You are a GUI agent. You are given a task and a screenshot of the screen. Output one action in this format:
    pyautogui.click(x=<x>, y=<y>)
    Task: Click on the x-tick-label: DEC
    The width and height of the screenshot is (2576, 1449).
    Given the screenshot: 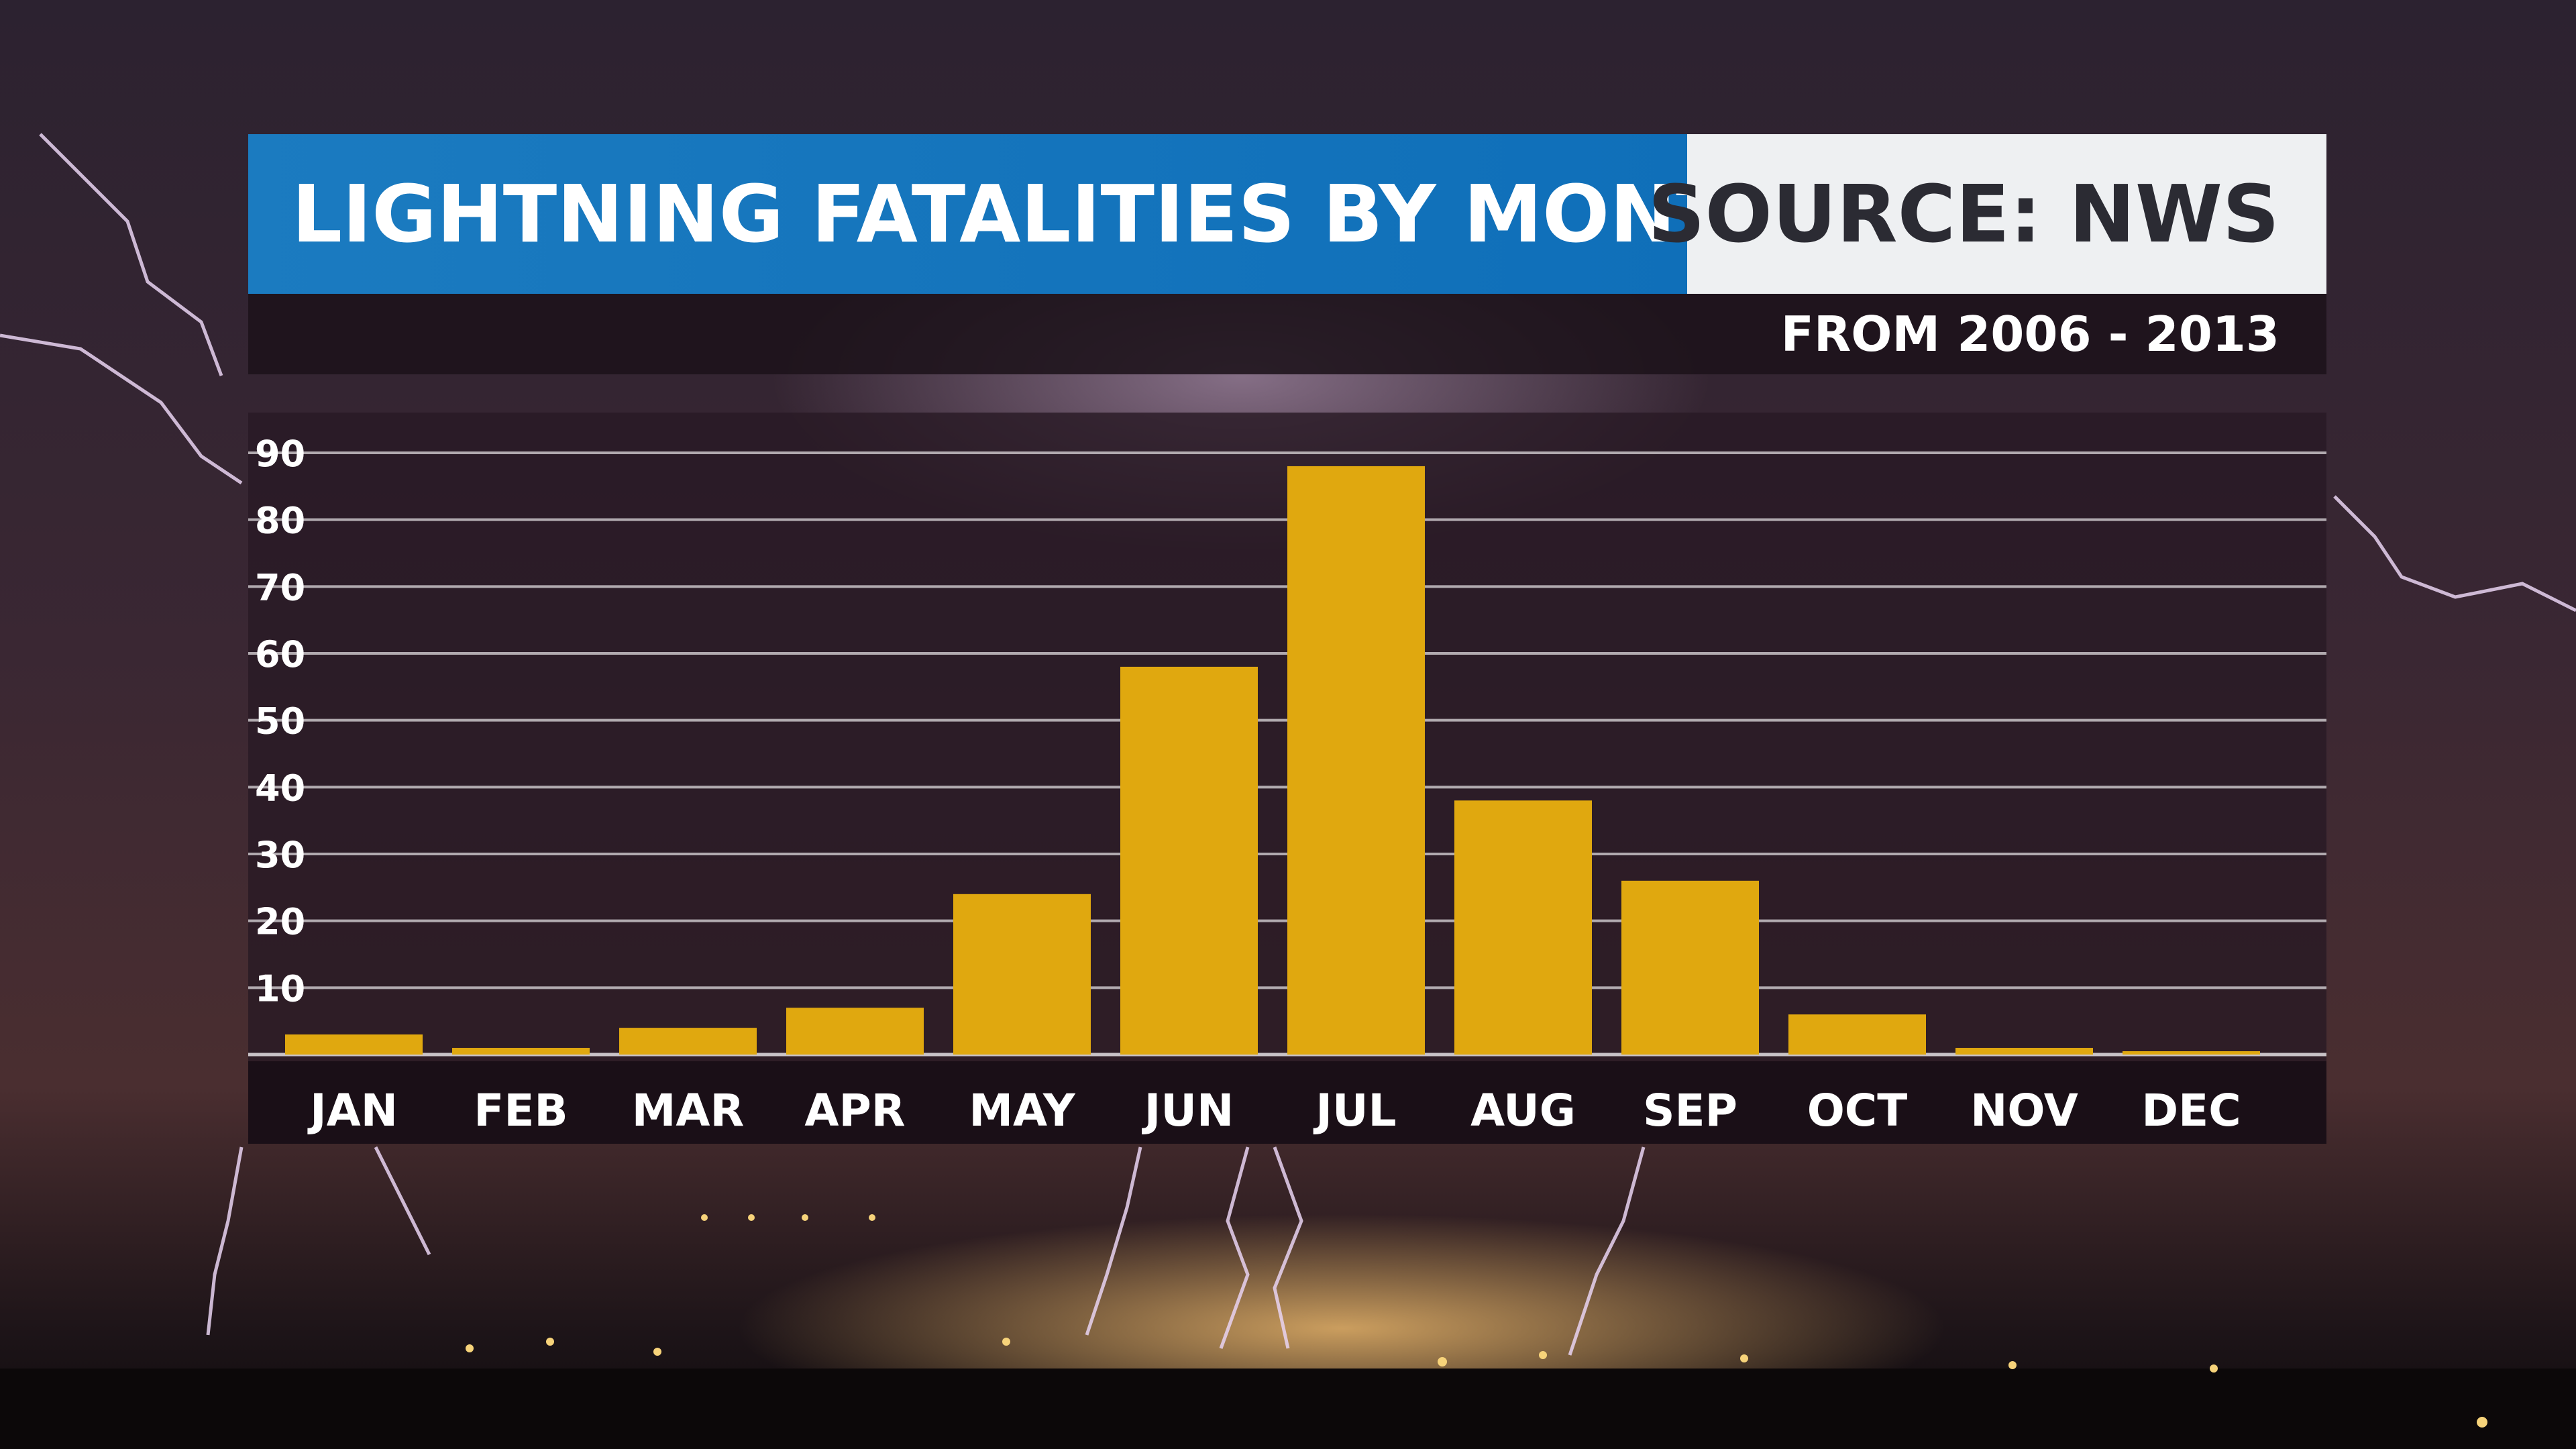 What is the action you would take?
    pyautogui.click(x=2191, y=1110)
    